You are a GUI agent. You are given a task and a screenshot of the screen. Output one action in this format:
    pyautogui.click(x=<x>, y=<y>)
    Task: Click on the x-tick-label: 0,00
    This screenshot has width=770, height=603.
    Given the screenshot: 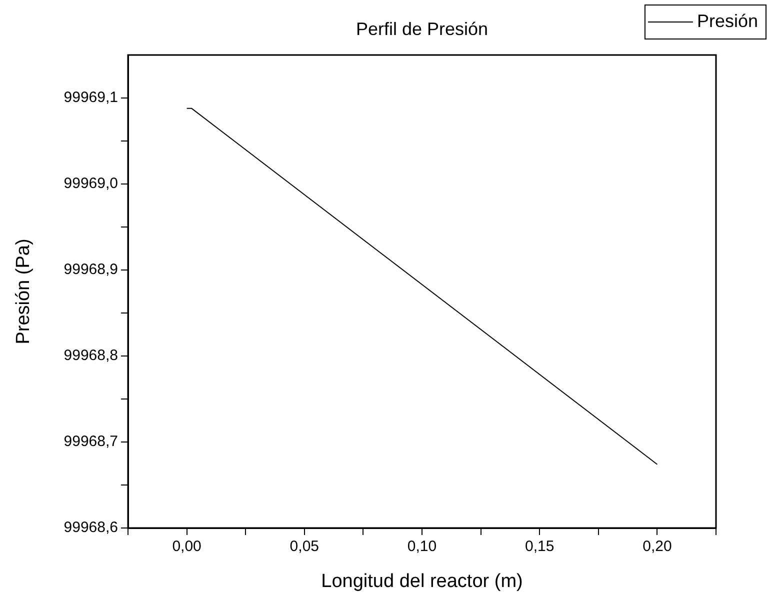 What is the action you would take?
    pyautogui.click(x=187, y=547)
    